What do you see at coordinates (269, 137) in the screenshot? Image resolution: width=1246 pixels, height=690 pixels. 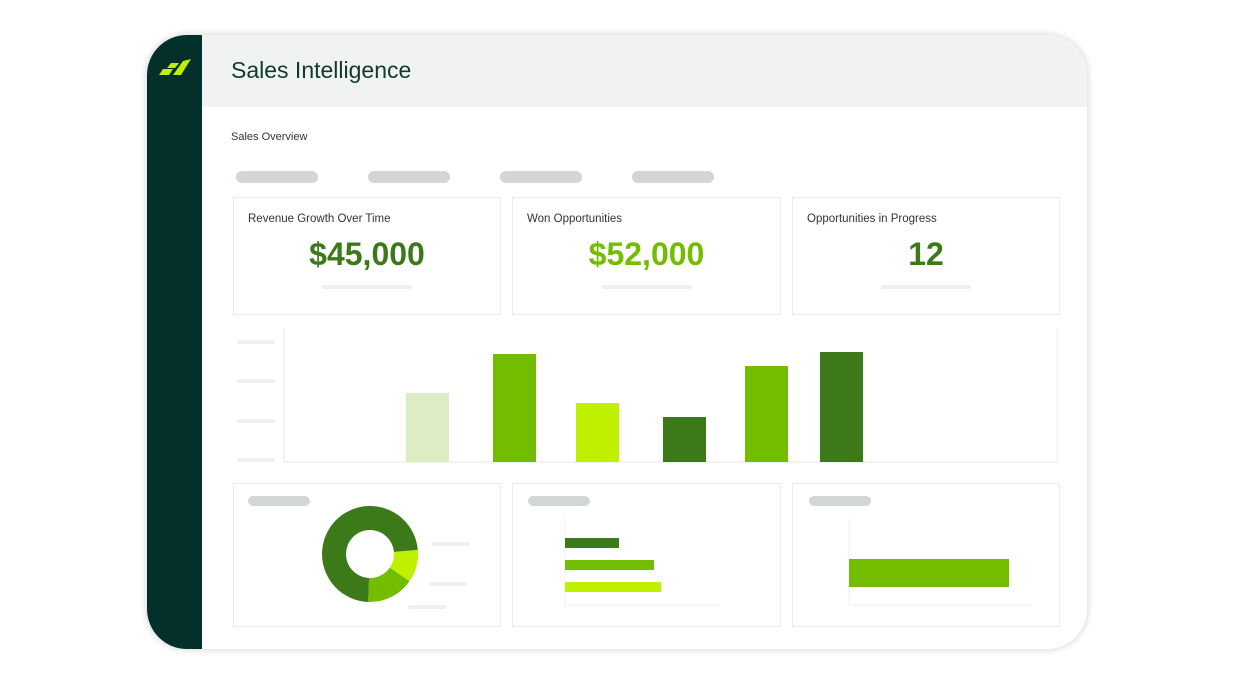 I see `section-title: Sales Overview` at bounding box center [269, 137].